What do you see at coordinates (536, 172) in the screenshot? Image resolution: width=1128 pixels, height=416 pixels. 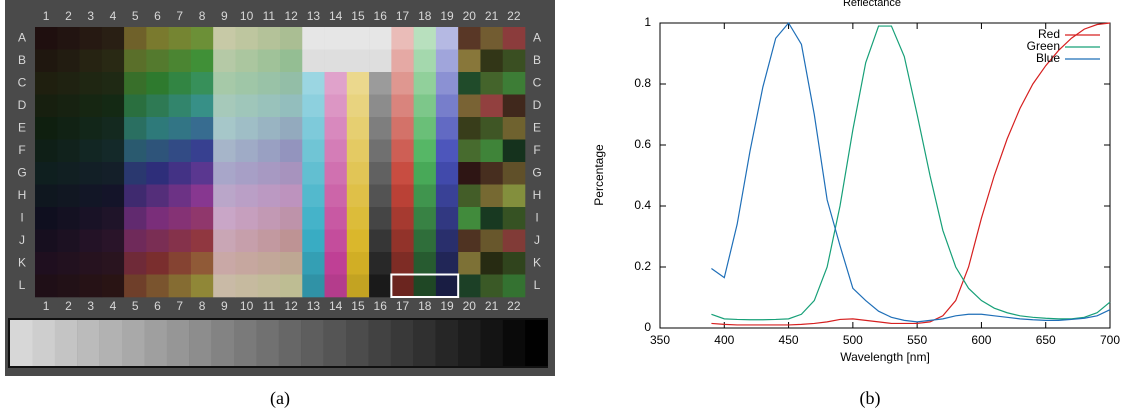 I see `row-label: G` at bounding box center [536, 172].